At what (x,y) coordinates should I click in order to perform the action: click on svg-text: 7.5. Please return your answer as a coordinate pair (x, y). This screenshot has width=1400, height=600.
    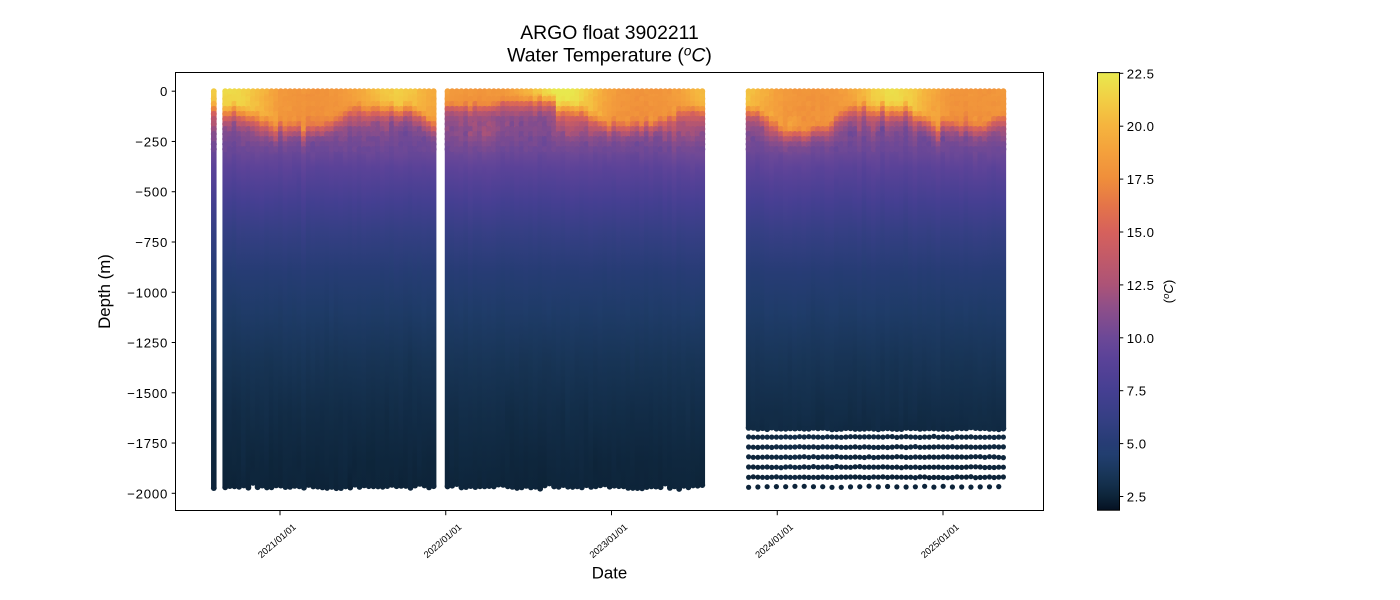
    Looking at the image, I should click on (1137, 391).